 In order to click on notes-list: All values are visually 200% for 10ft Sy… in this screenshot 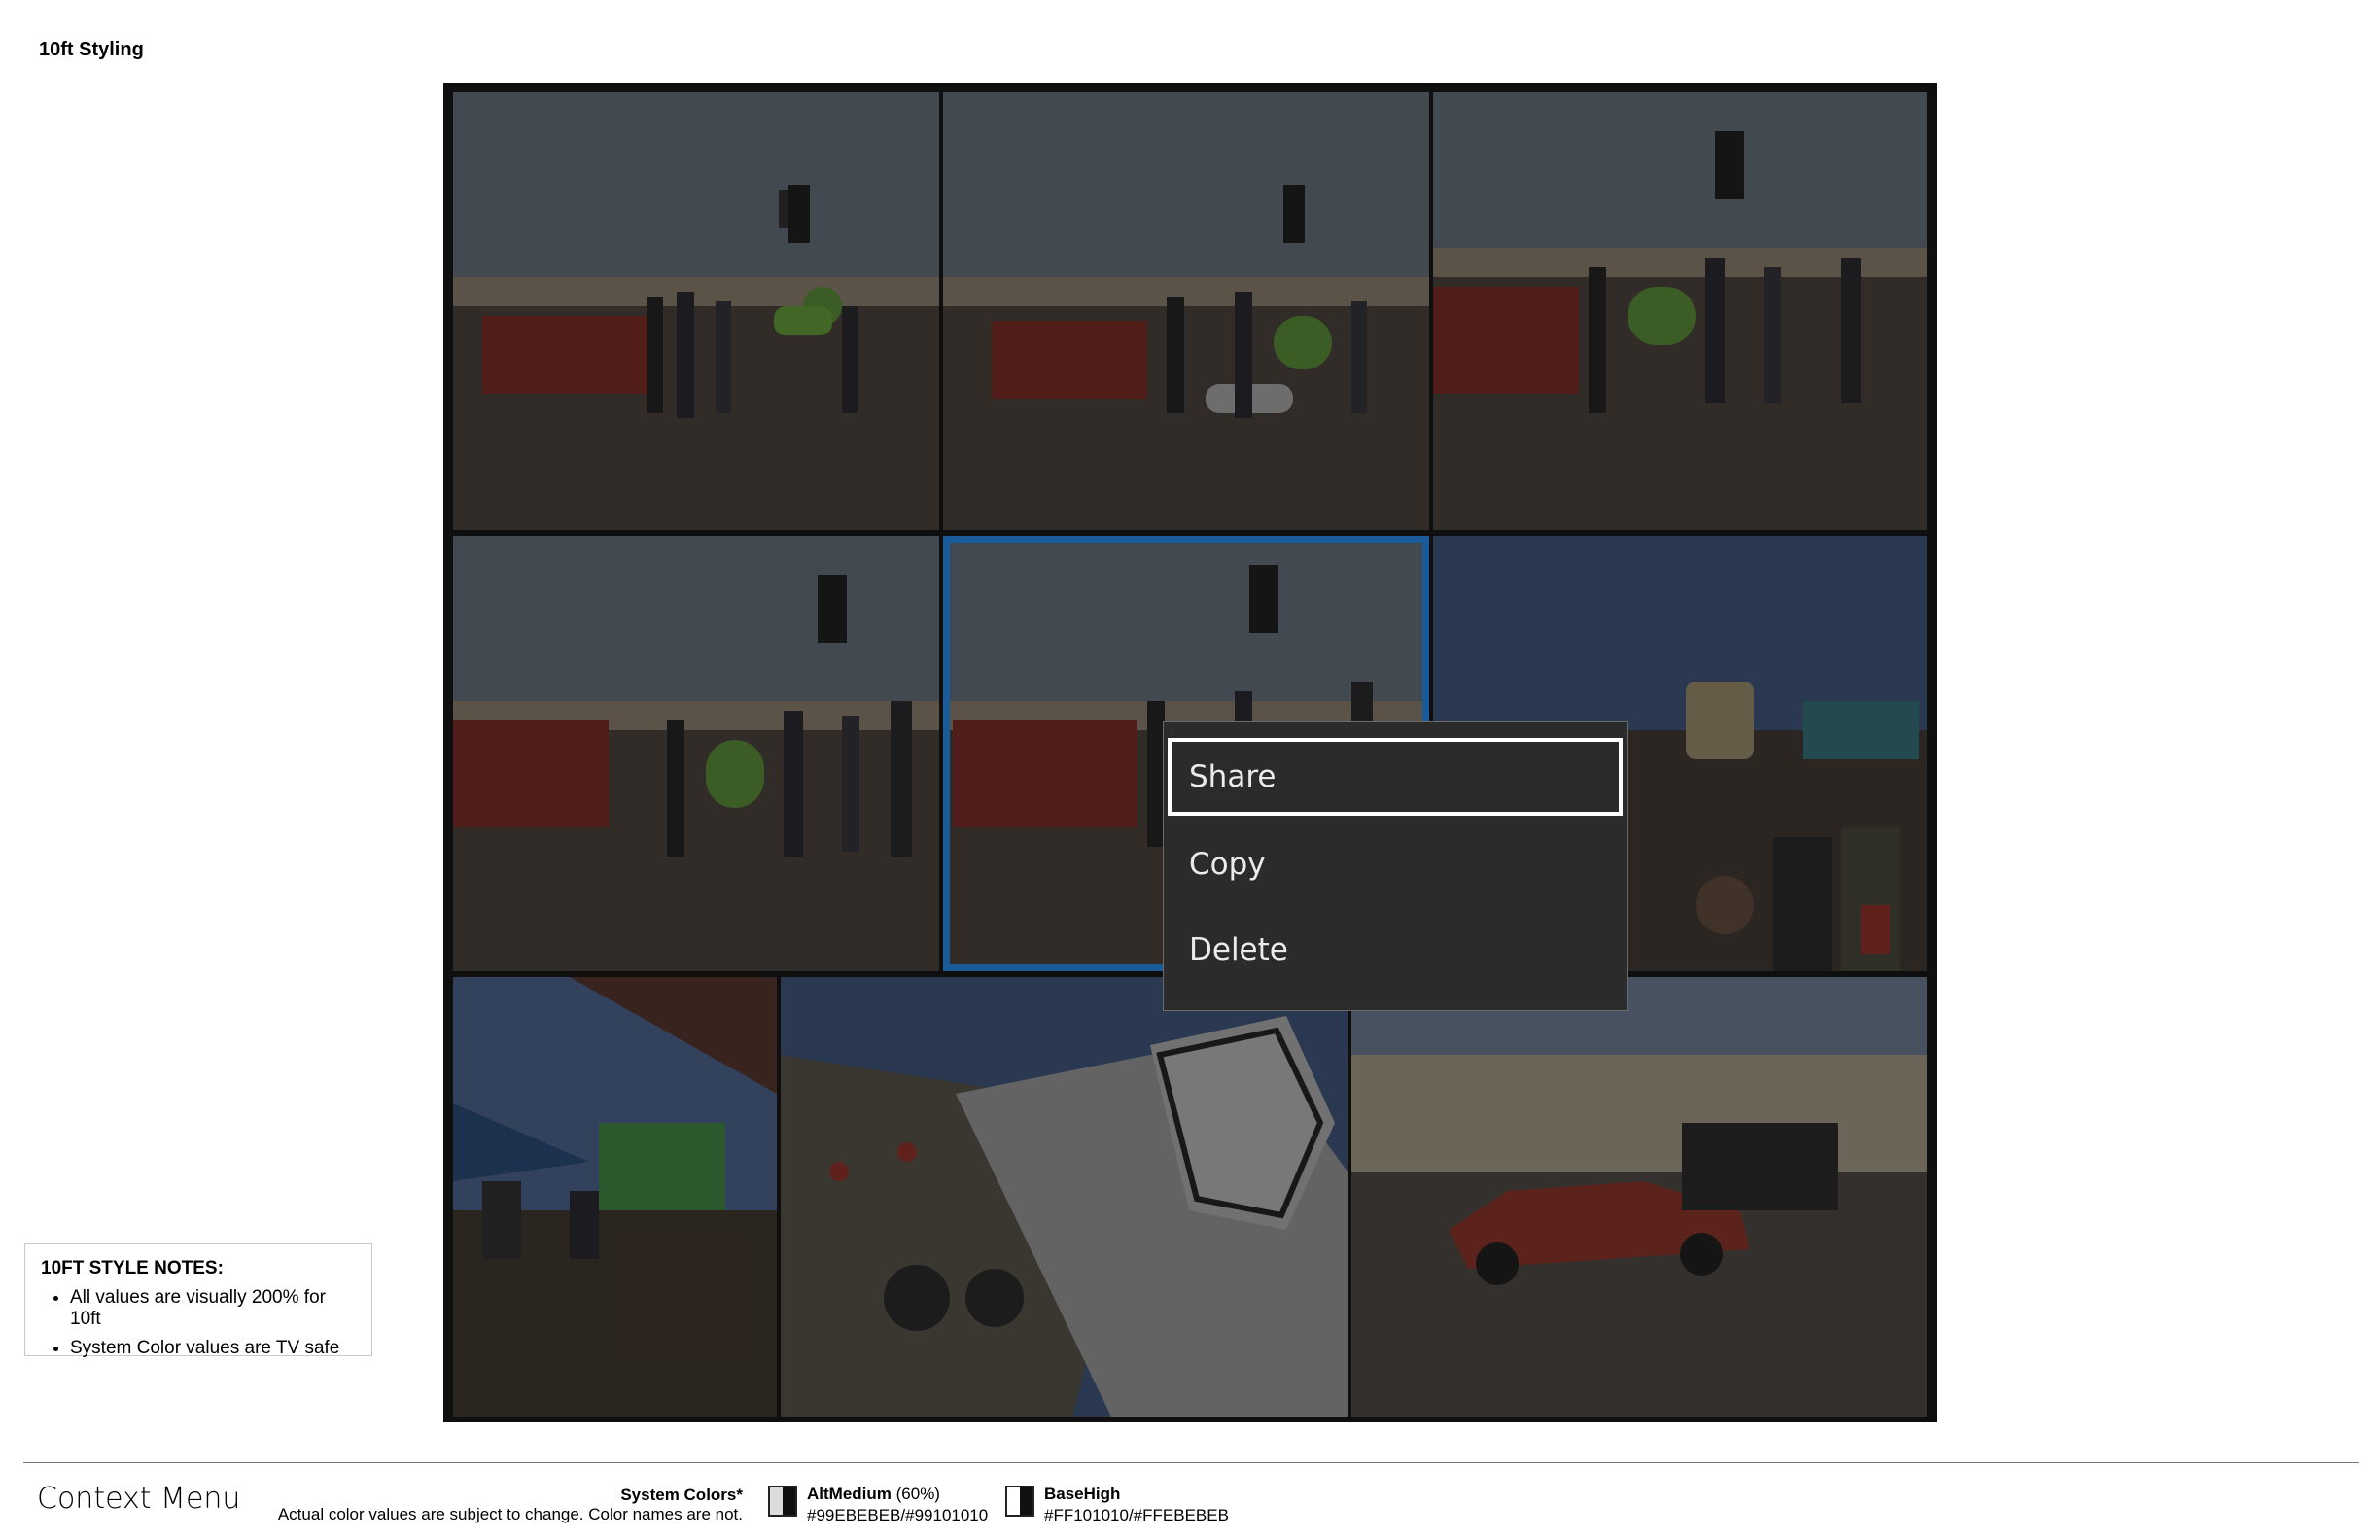, I will do `click(198, 1323)`.